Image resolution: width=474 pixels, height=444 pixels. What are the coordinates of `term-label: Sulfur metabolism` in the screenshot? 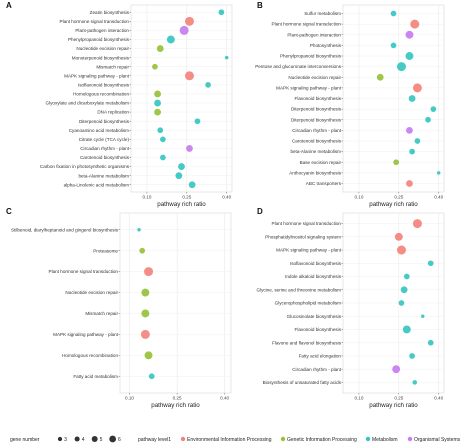 It's located at (322, 13).